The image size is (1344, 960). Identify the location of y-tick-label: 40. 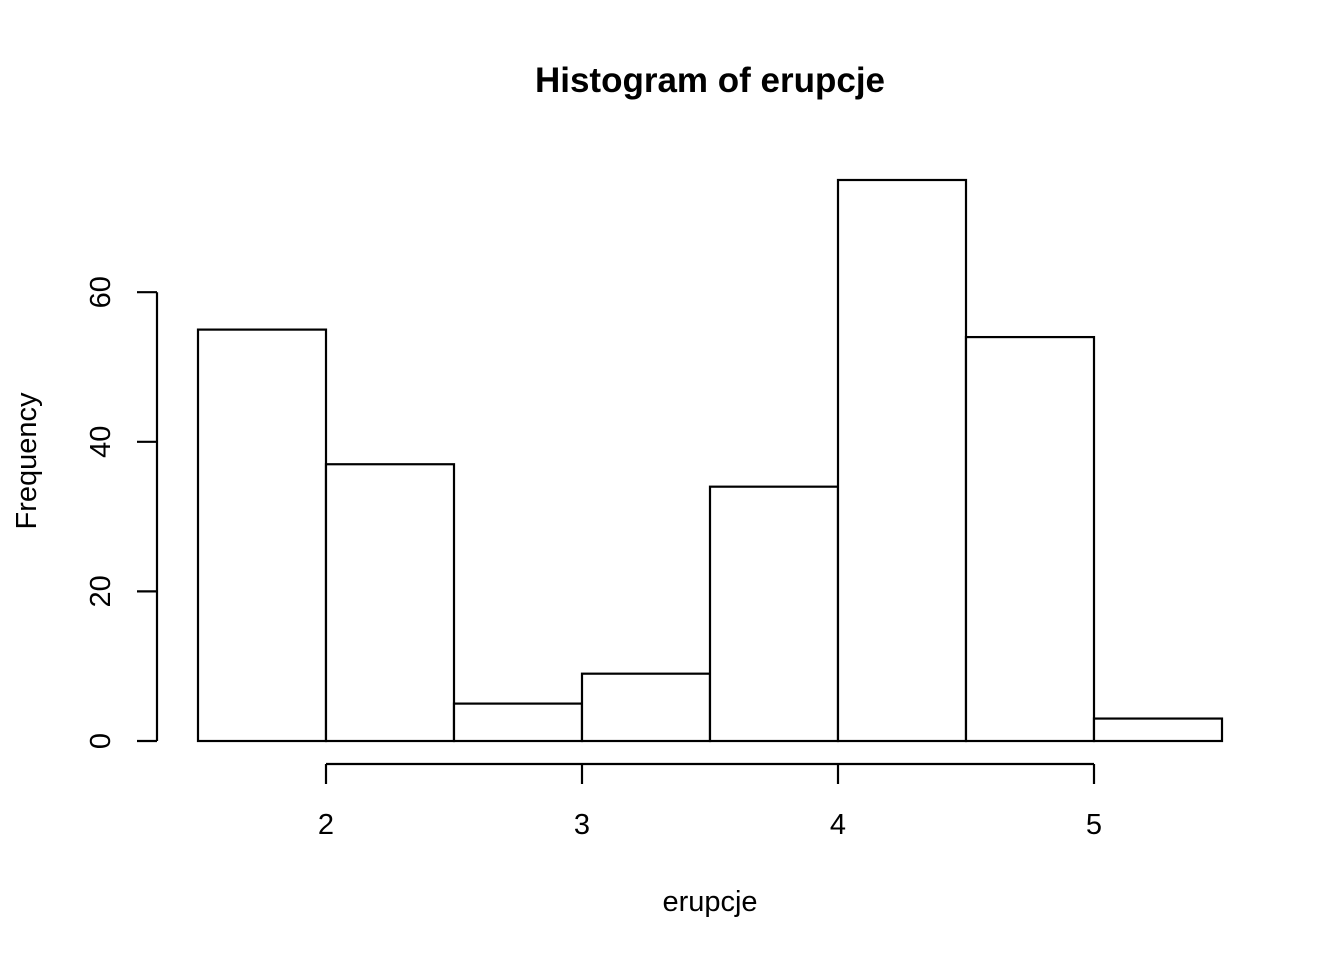
(101, 442).